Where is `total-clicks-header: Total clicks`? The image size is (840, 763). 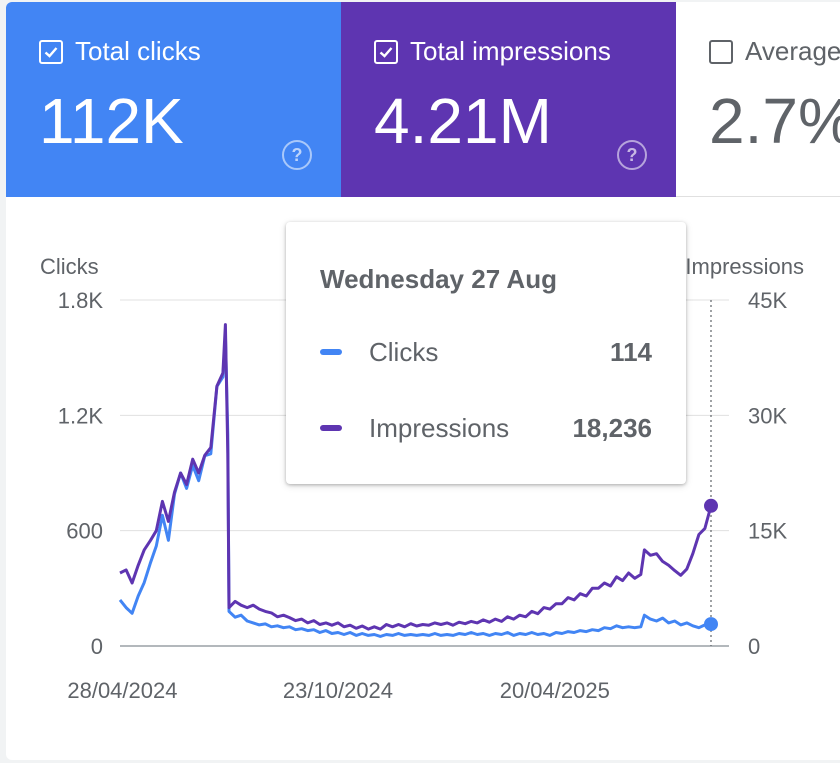 total-clicks-header: Total clicks is located at coordinates (120, 51).